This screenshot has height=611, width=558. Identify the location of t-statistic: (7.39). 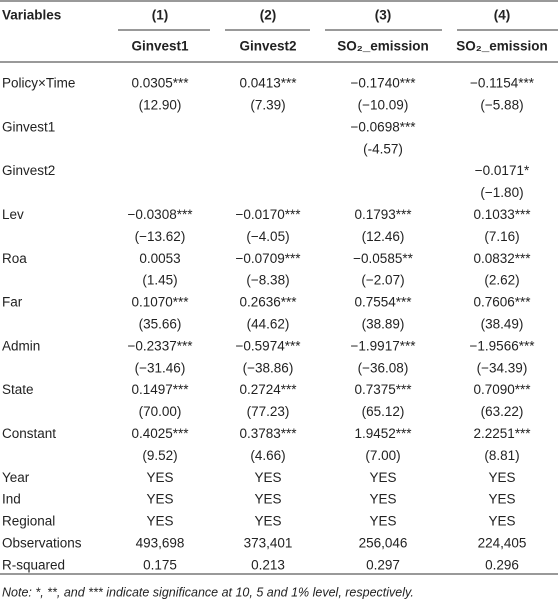
(267, 104).